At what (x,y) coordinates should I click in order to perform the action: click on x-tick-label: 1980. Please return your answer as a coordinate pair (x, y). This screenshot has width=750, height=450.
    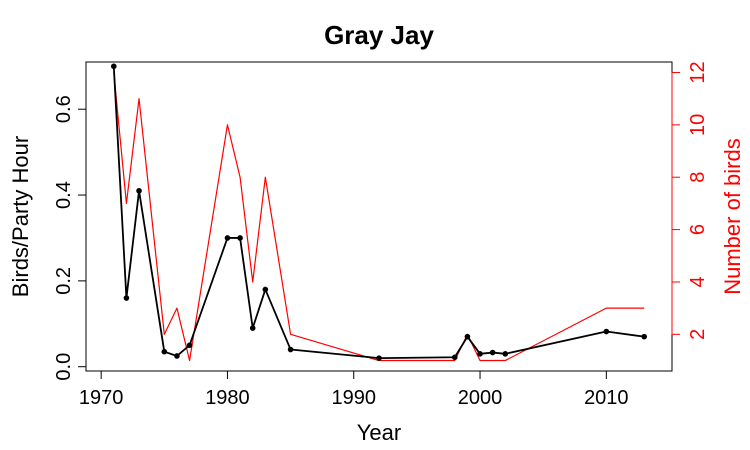
    Looking at the image, I should click on (227, 398).